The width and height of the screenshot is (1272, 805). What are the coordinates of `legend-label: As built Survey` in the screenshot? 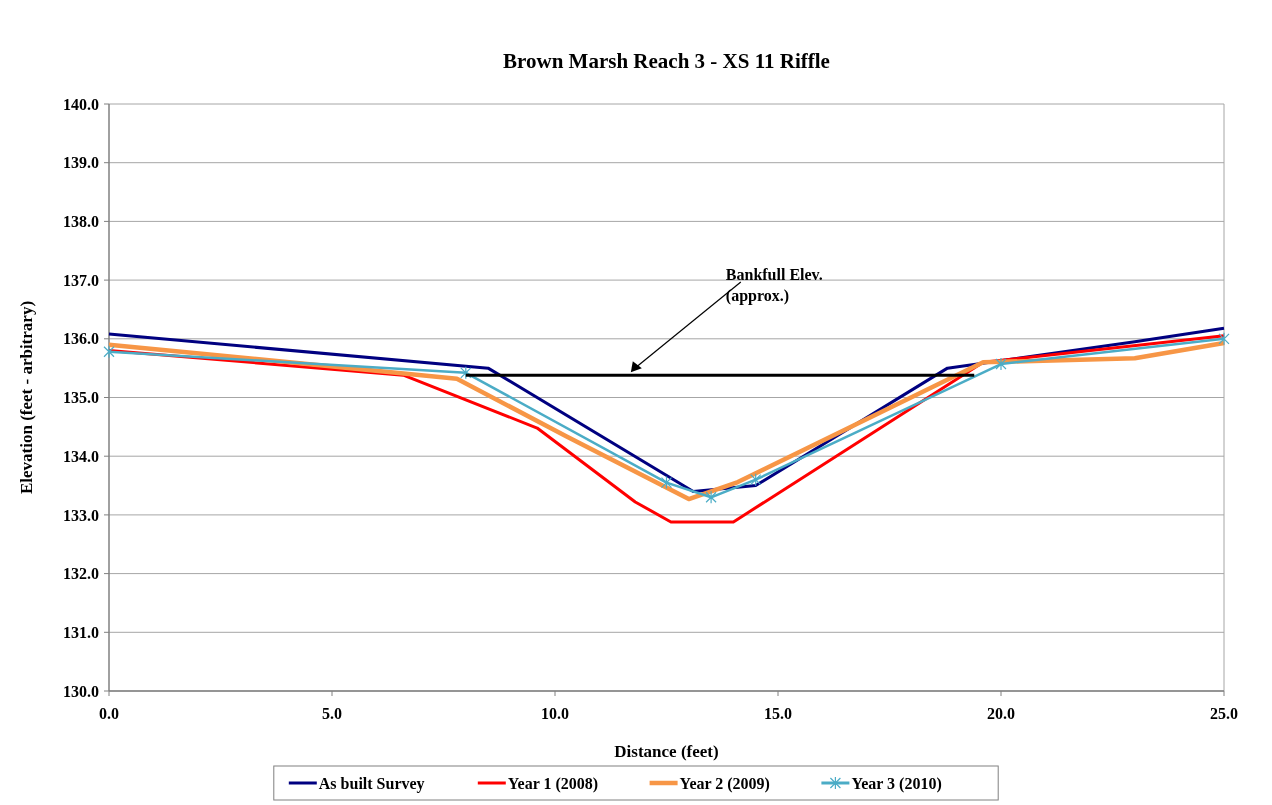 It's located at (371, 783).